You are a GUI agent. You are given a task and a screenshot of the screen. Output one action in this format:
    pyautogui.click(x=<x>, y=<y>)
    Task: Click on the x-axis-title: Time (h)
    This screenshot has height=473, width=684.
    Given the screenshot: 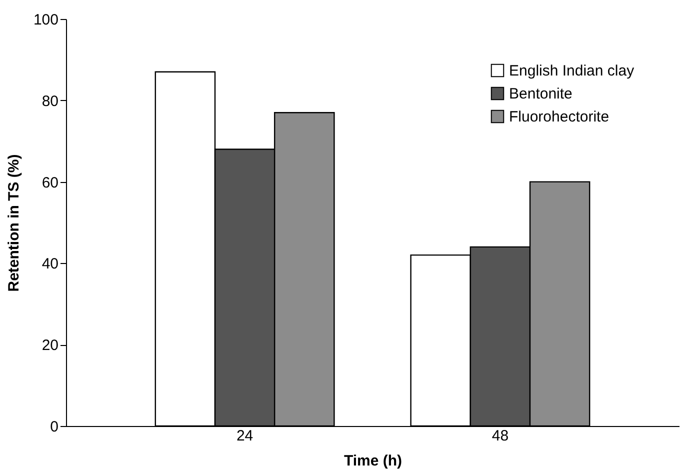 What is the action you would take?
    pyautogui.click(x=373, y=461)
    